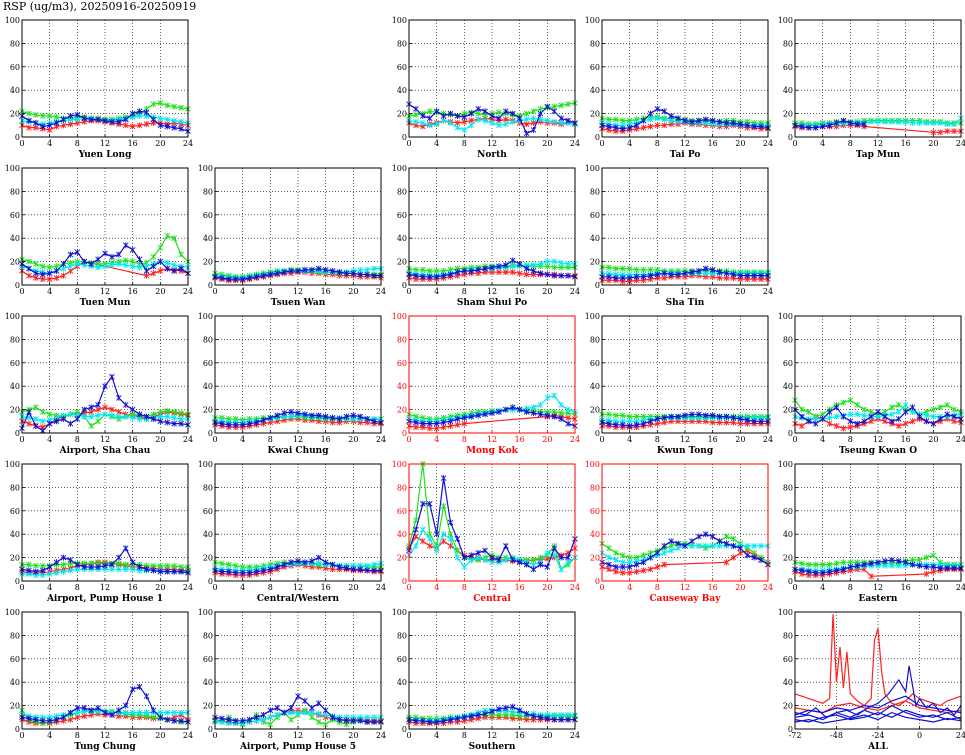 This screenshot has height=755, width=965. Describe the element at coordinates (298, 303) in the screenshot. I see `station-title: Tsuen Wan` at that location.